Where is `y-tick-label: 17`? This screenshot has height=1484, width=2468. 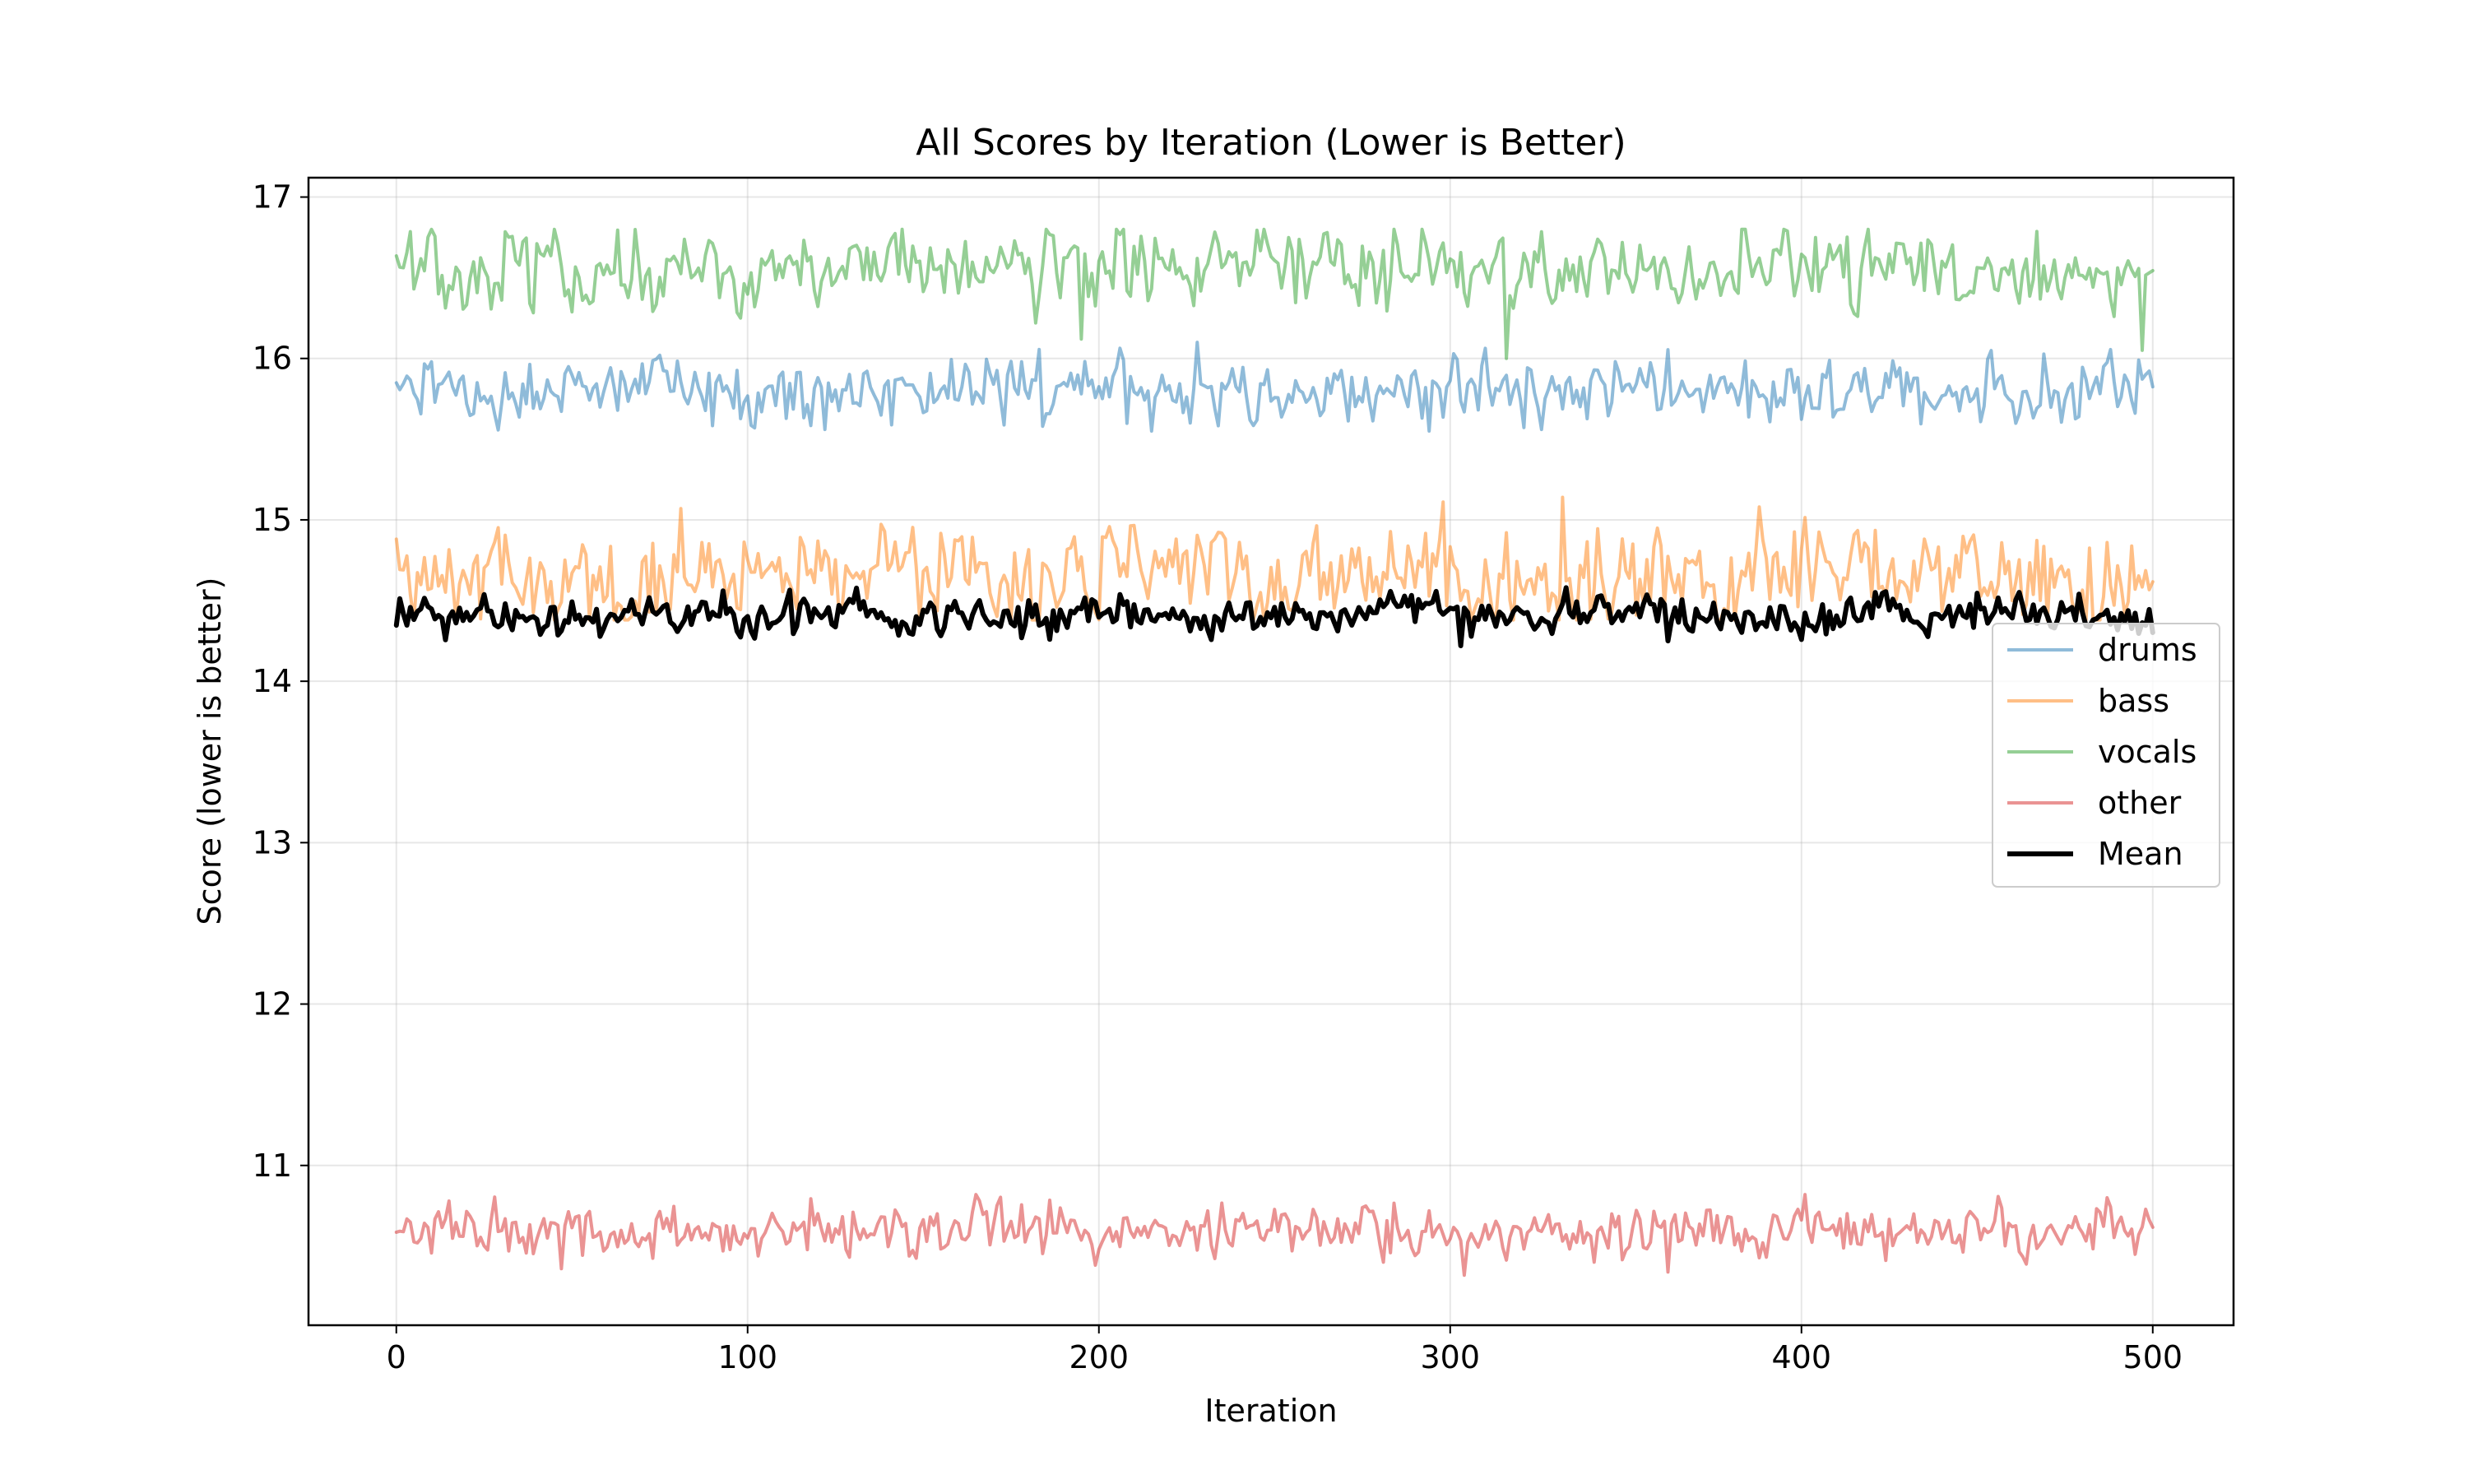
y-tick-label: 17 is located at coordinates (272, 197).